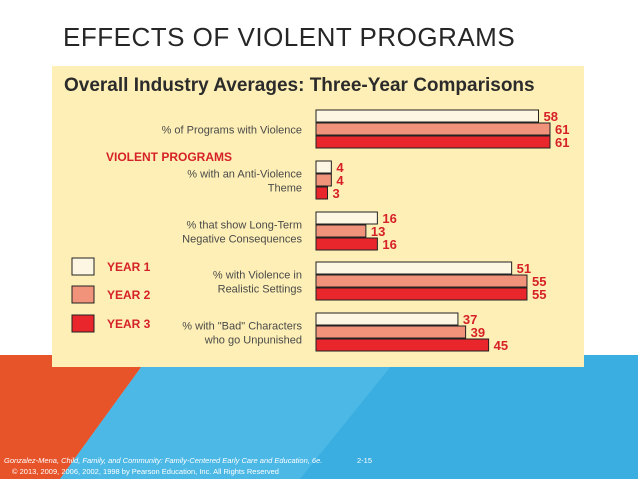  I want to click on bar-value-label: 51, so click(524, 268).